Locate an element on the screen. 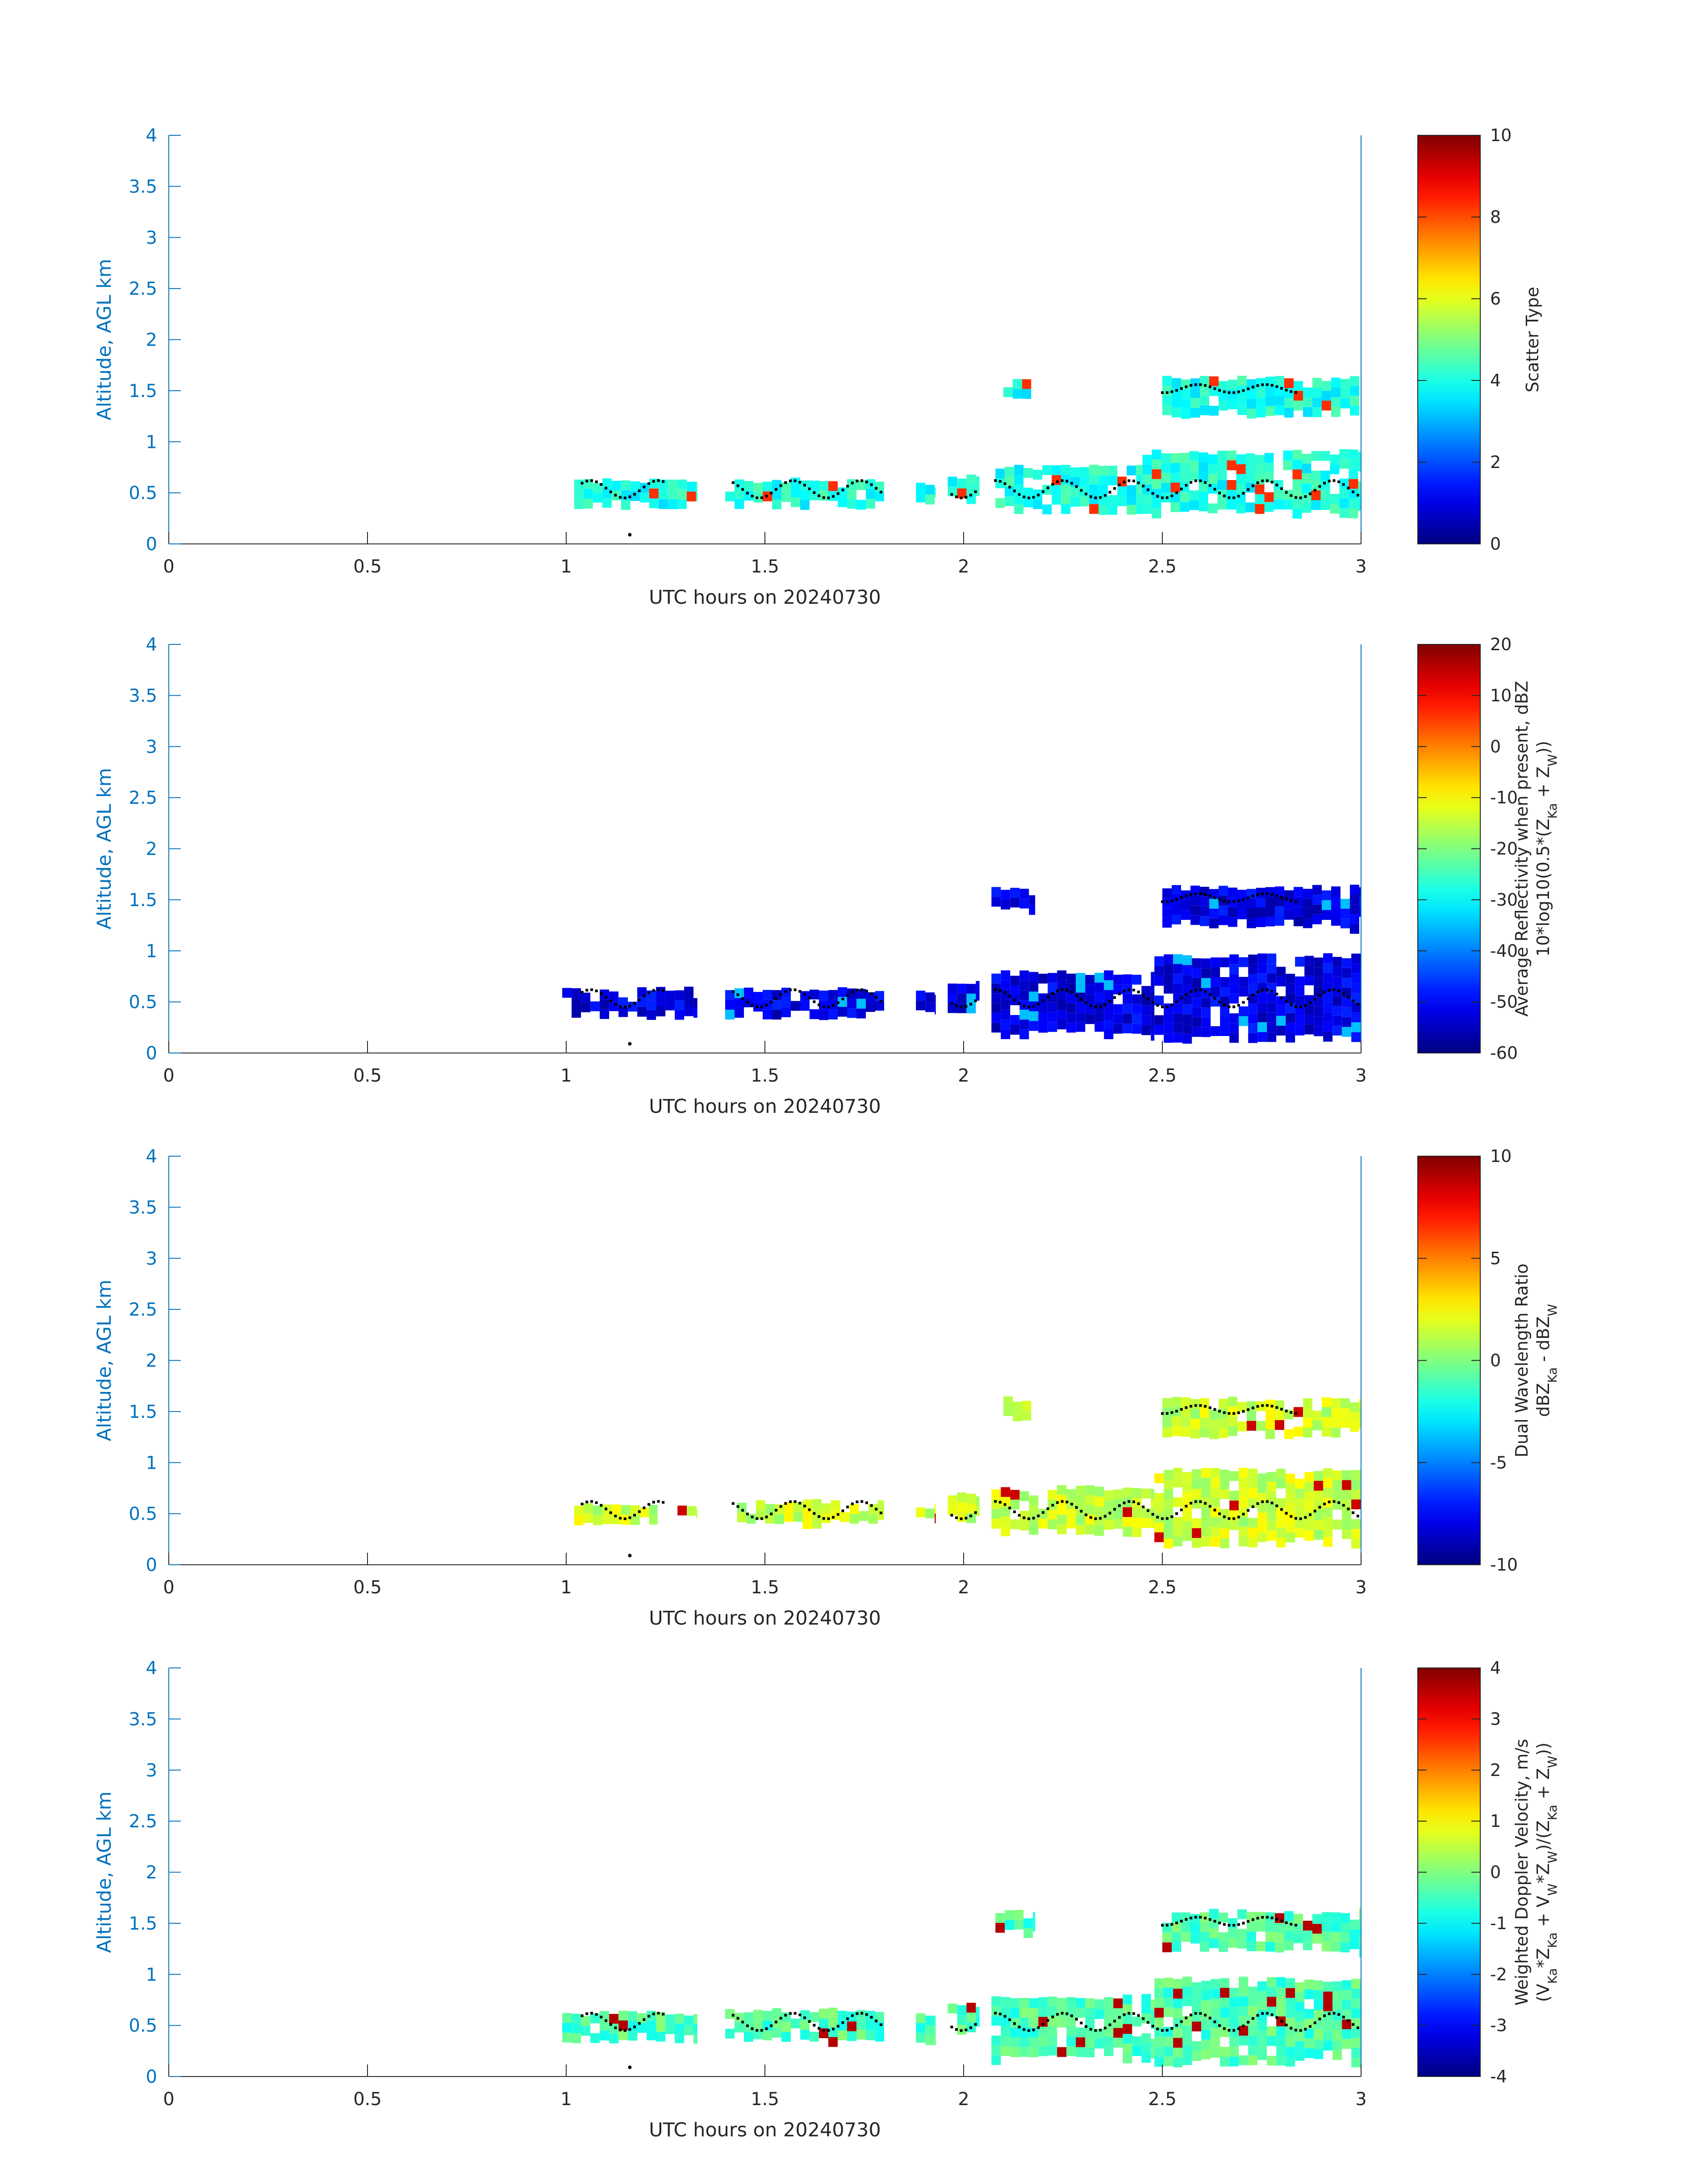 The height and width of the screenshot is (2177, 1708). x-tick-label: 2 is located at coordinates (963, 1587).